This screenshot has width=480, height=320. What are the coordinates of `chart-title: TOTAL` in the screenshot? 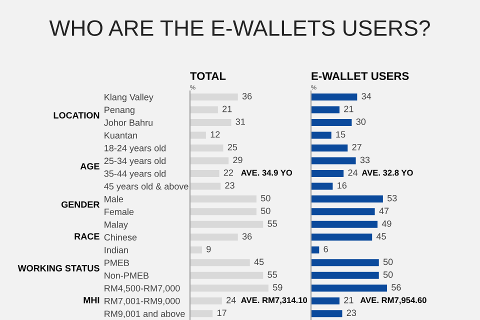 It's located at (208, 76).